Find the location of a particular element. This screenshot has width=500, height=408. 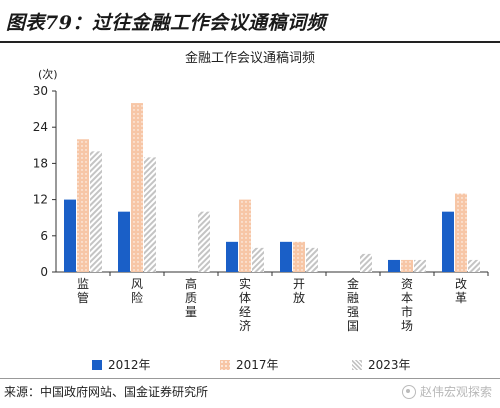

bar-2017年-资本市场 is located at coordinates (407, 265).